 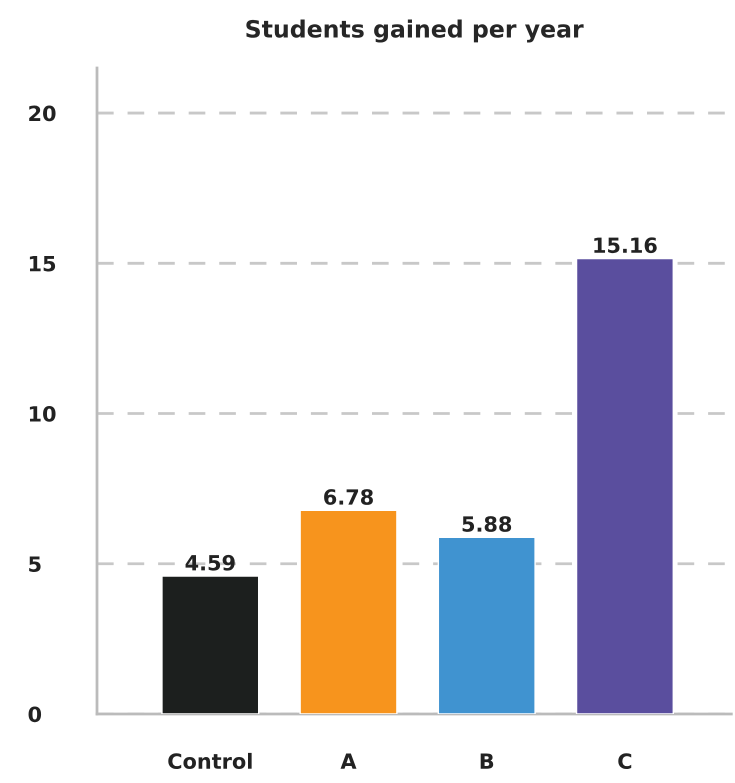 What do you see at coordinates (625, 761) in the screenshot?
I see `x-tick-label: C` at bounding box center [625, 761].